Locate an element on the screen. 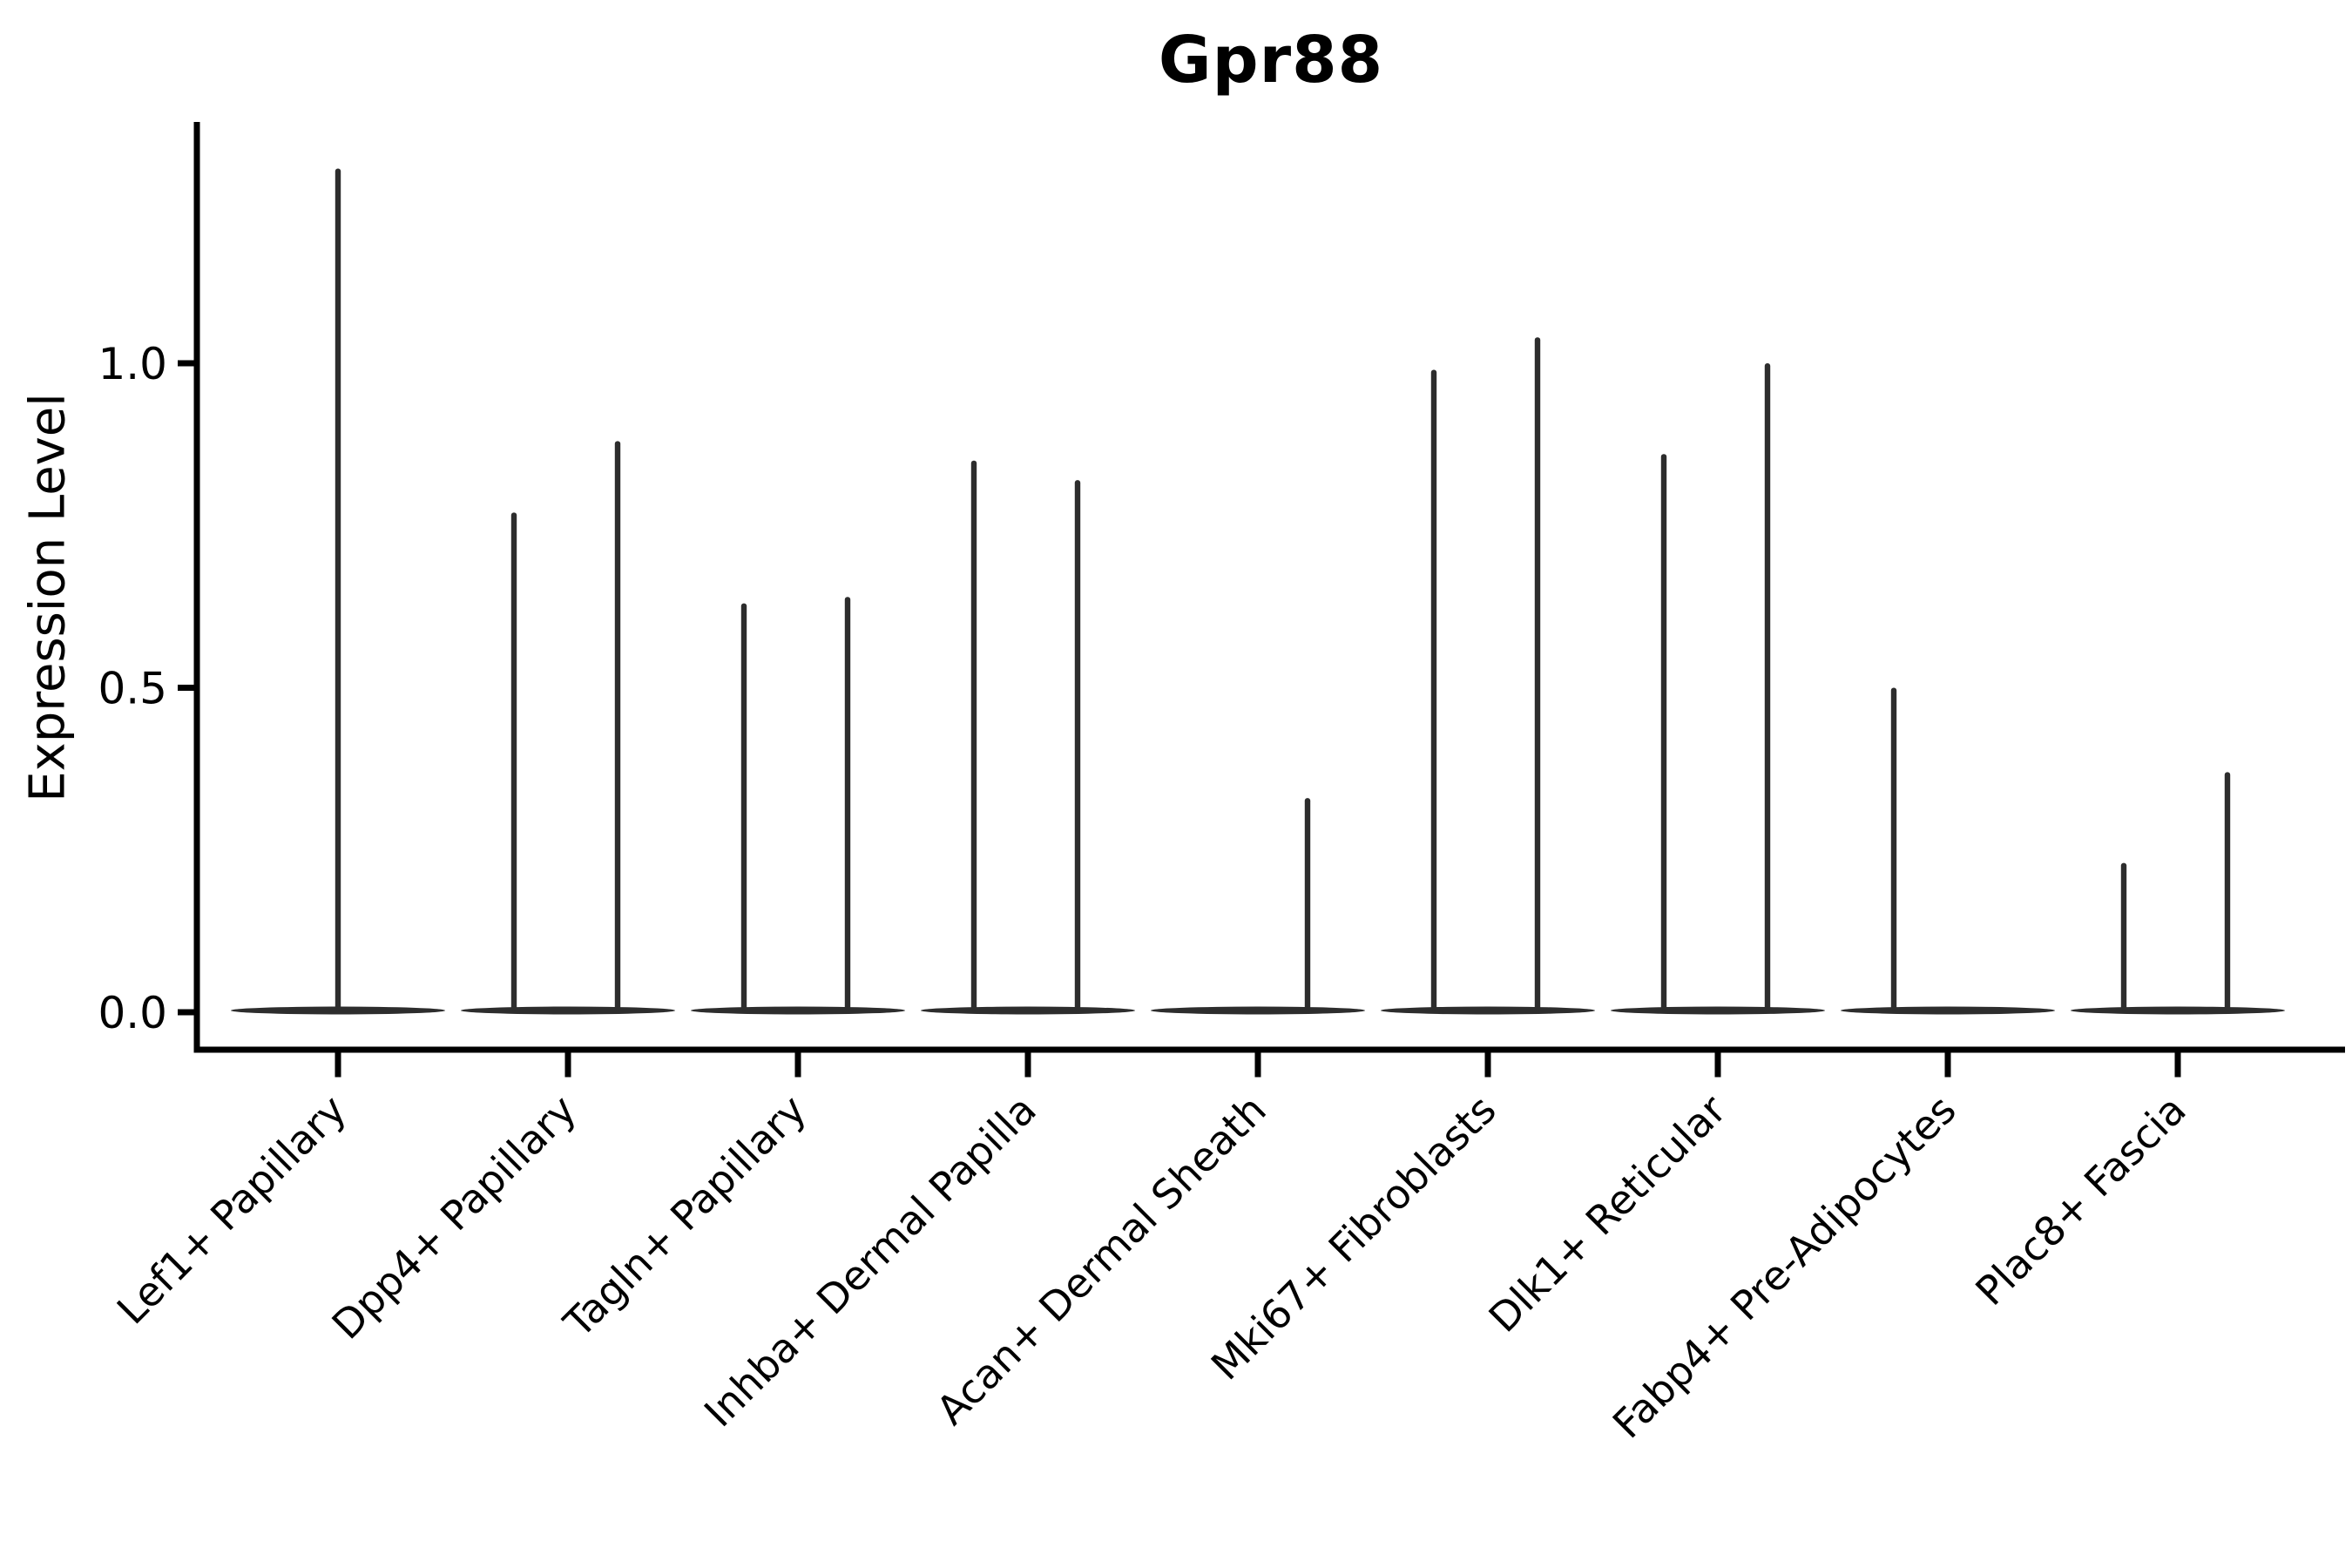  y-tick-label: 0.5 is located at coordinates (132, 689).